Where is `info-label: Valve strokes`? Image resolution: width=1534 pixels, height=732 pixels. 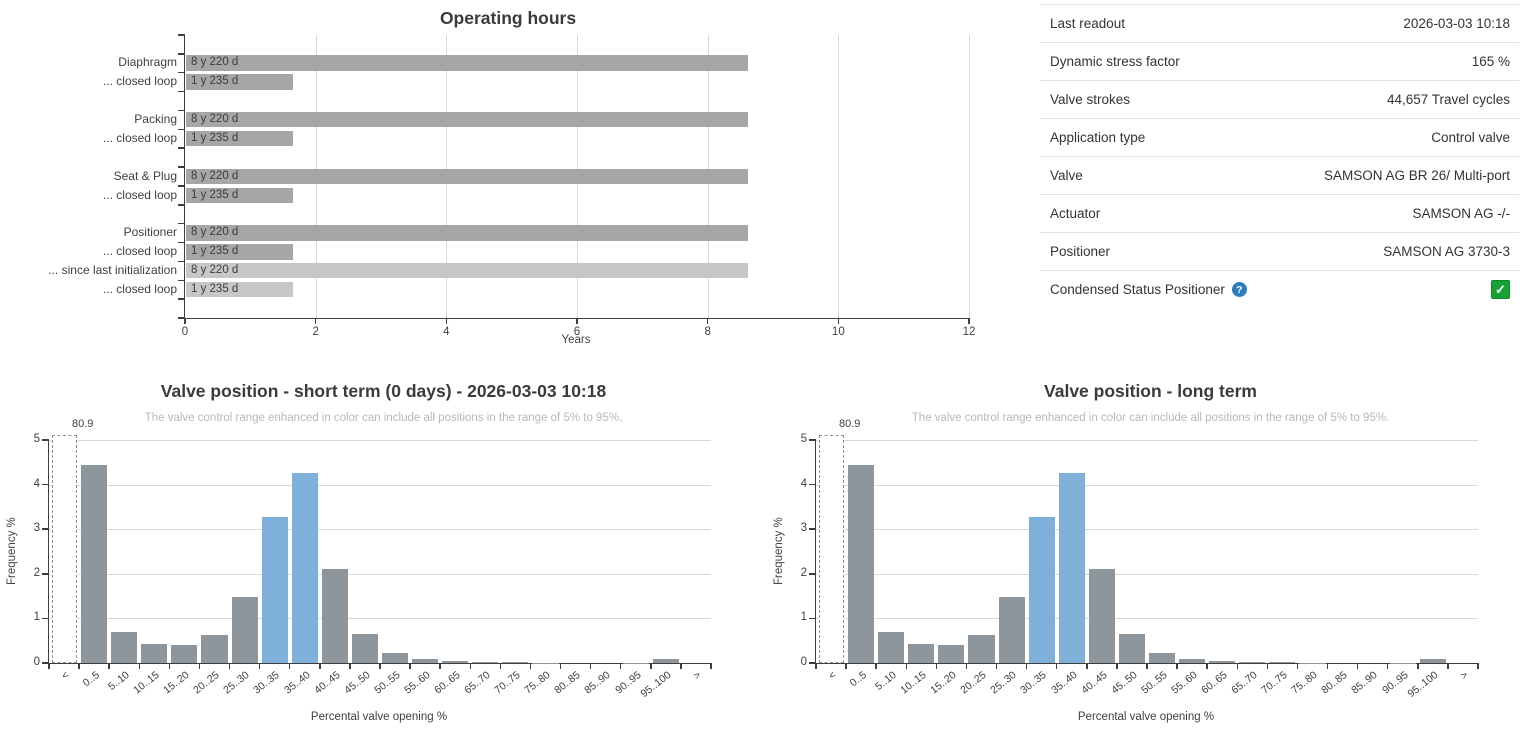 info-label: Valve strokes is located at coordinates (1090, 99).